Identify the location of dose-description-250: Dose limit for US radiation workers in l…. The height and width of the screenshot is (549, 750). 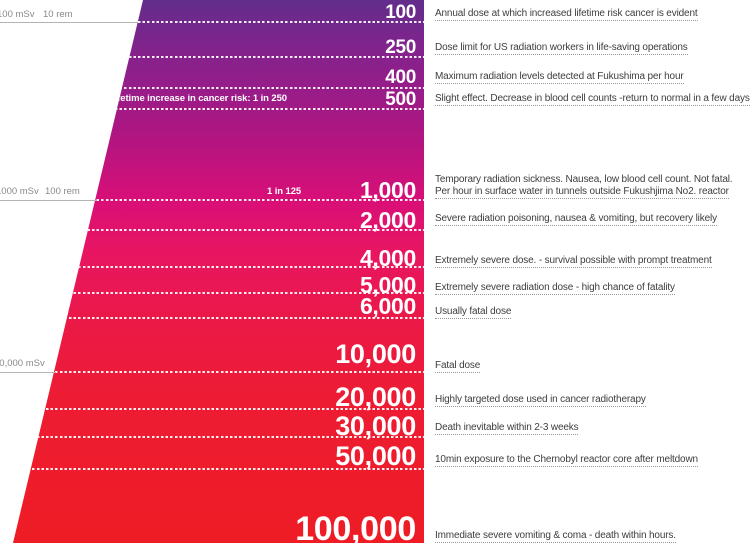
(561, 48).